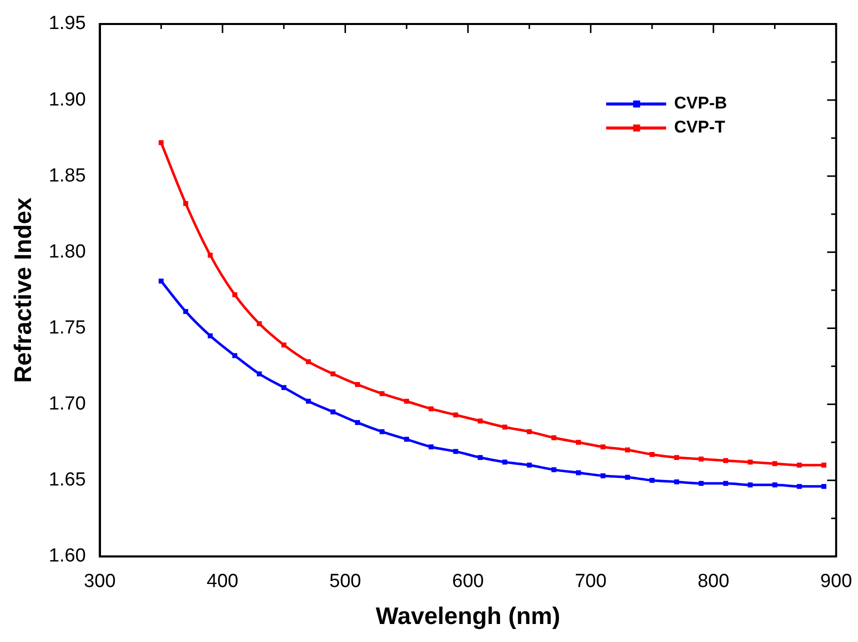 This screenshot has width=858, height=642. Describe the element at coordinates (67, 404) in the screenshot. I see `y-tick-label: 1.70` at that location.